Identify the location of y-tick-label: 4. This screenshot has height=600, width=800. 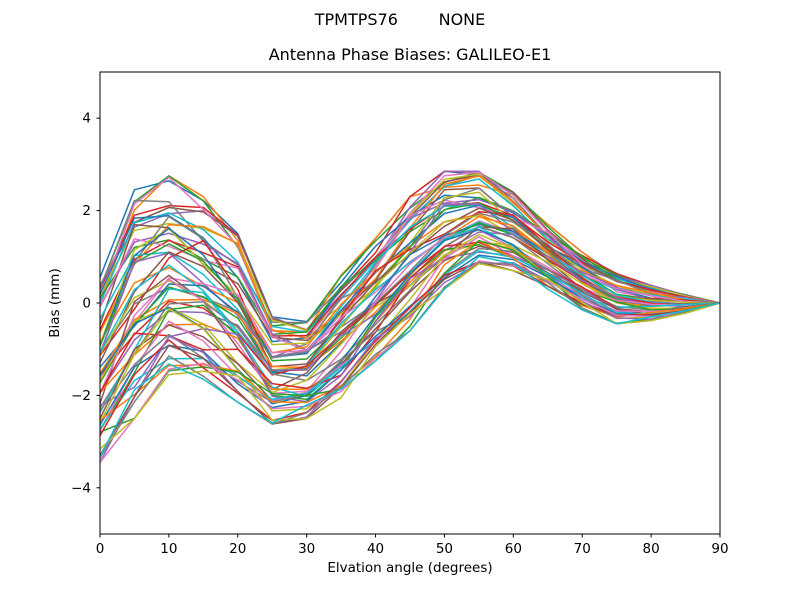
(86, 119).